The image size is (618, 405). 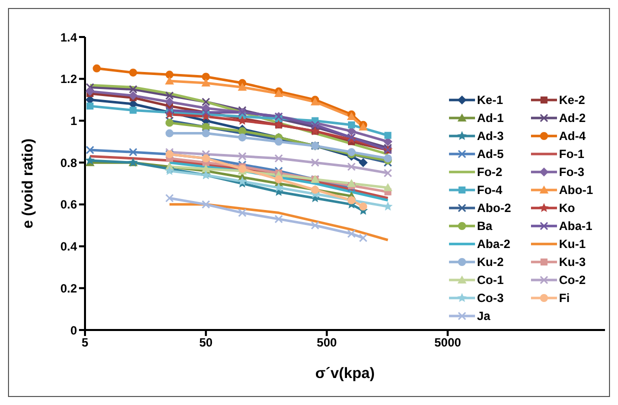 What do you see at coordinates (572, 279) in the screenshot?
I see `legend-label: Co-2` at bounding box center [572, 279].